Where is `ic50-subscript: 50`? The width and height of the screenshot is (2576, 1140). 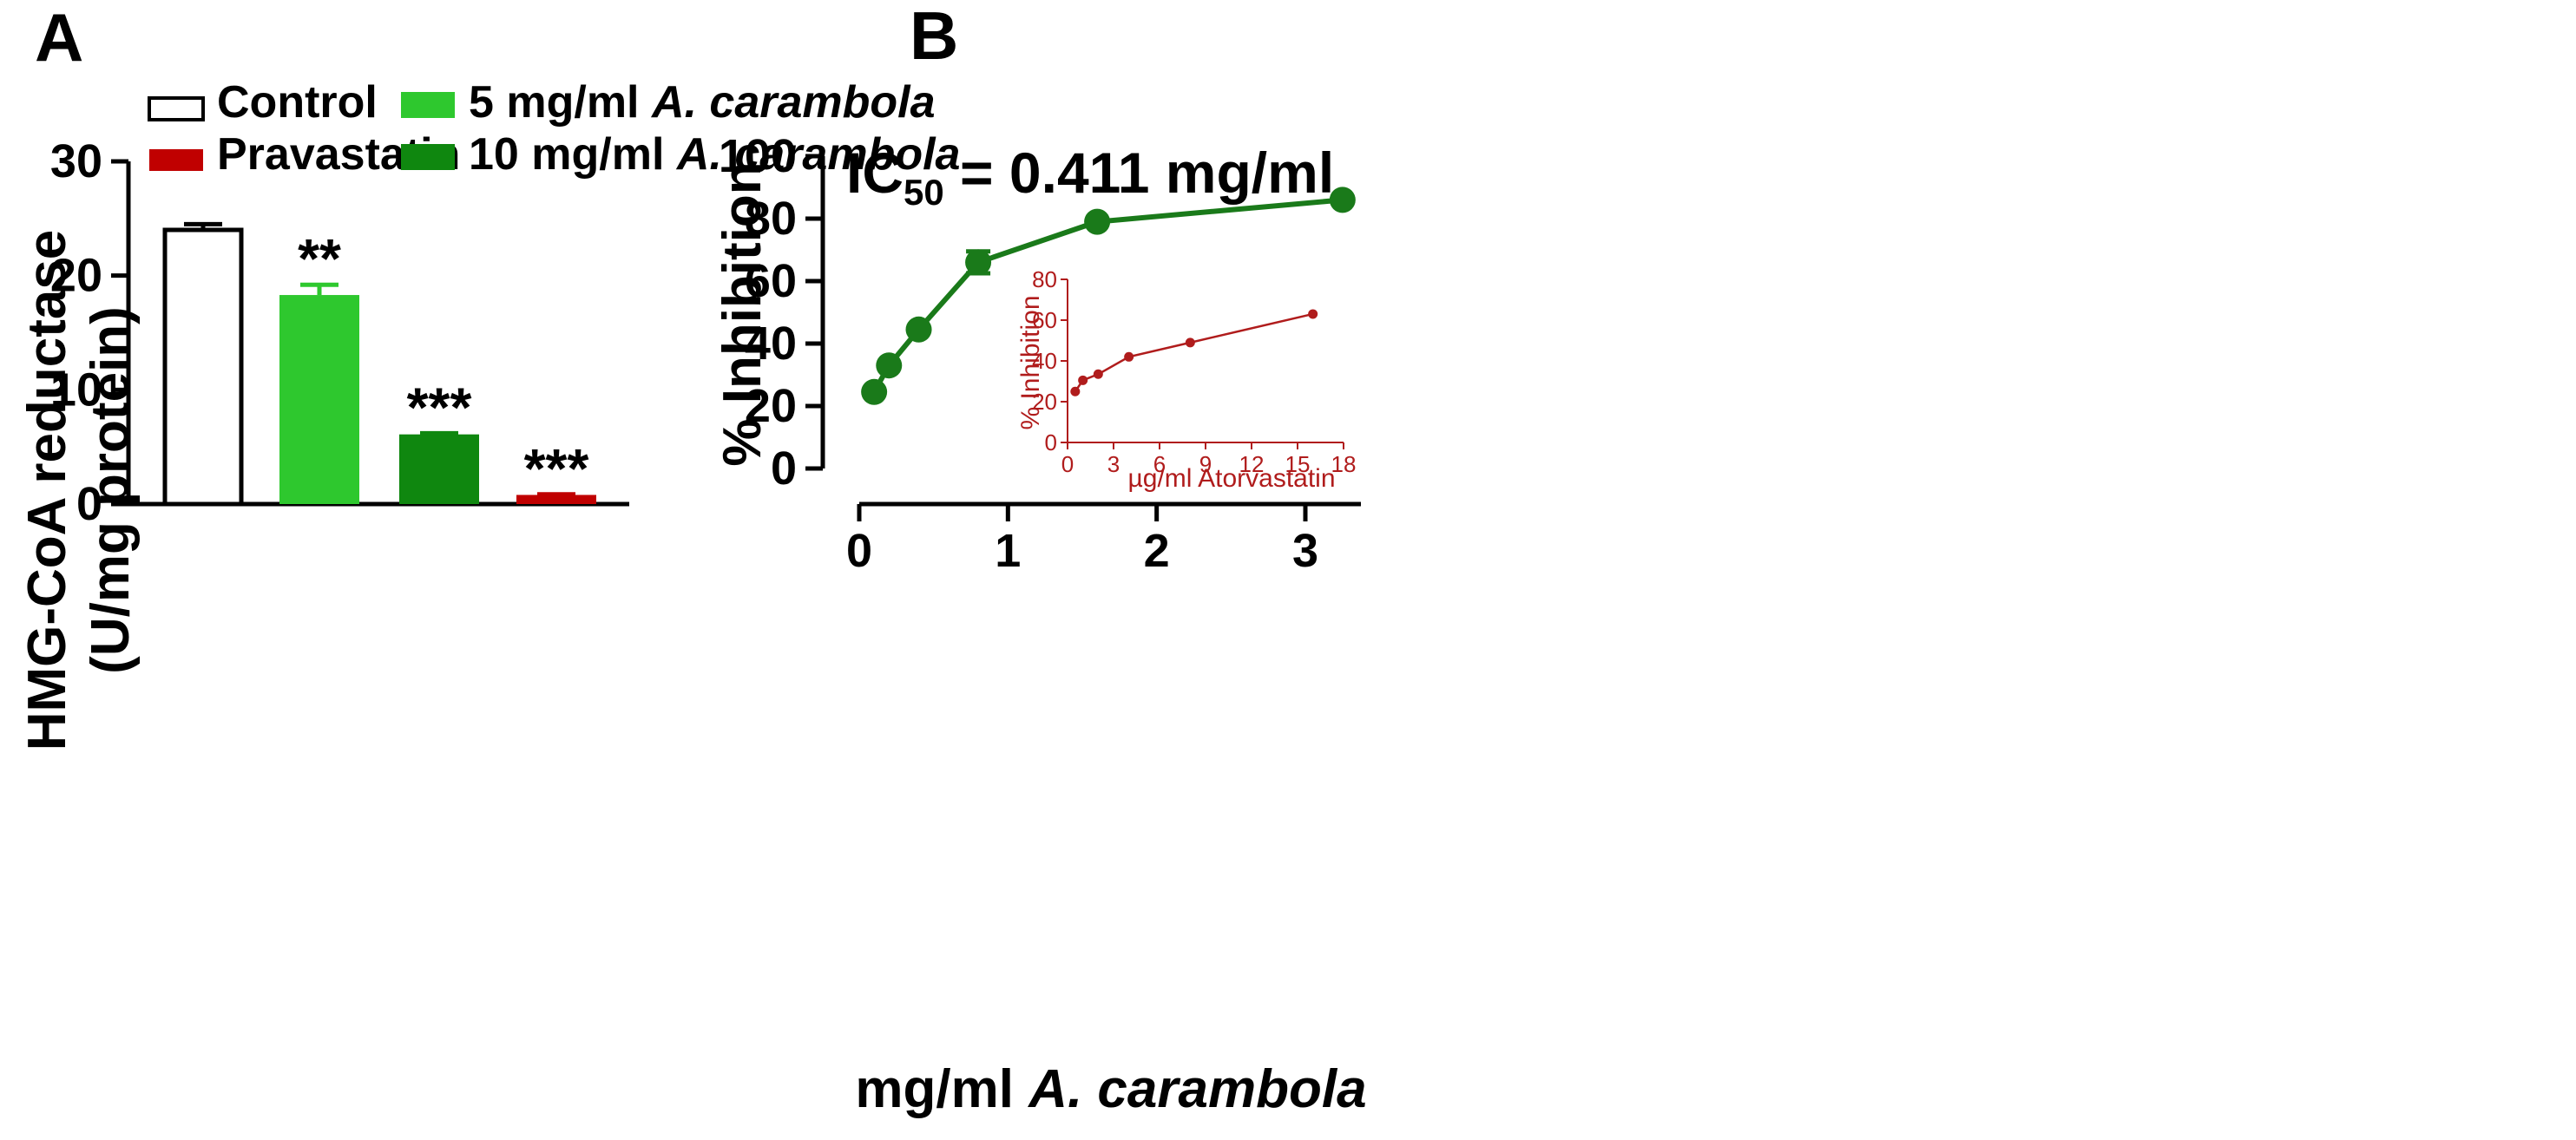
ic50-subscript: 50 is located at coordinates (924, 192).